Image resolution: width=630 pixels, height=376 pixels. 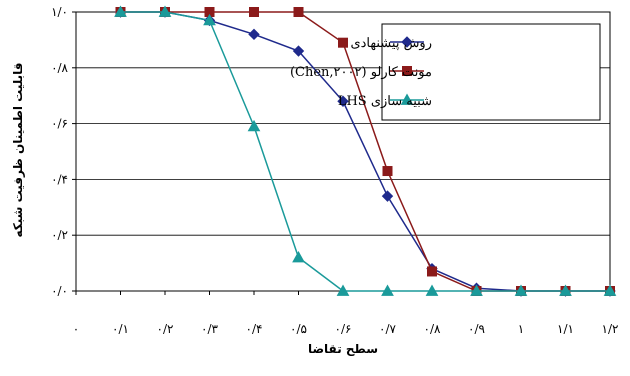 What do you see at coordinates (343, 349) in the screenshot?
I see `x-axis-title: سطح تقاضا` at bounding box center [343, 349].